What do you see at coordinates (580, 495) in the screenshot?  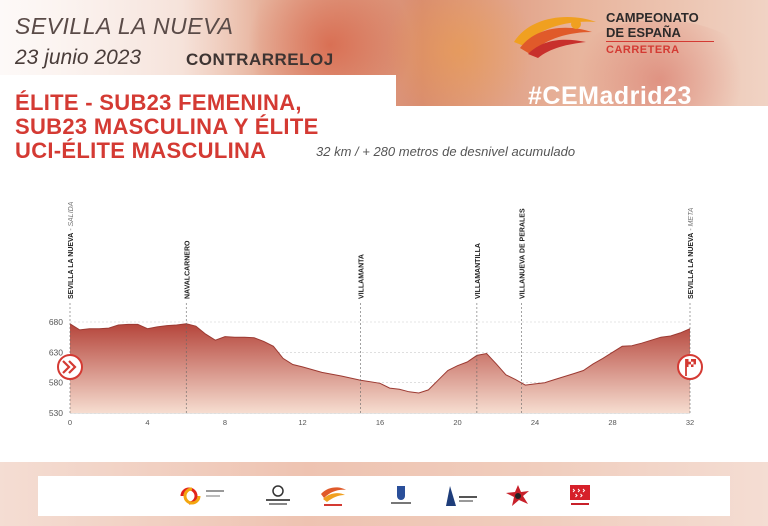 I see `comunidad-madrid-logo-icon` at bounding box center [580, 495].